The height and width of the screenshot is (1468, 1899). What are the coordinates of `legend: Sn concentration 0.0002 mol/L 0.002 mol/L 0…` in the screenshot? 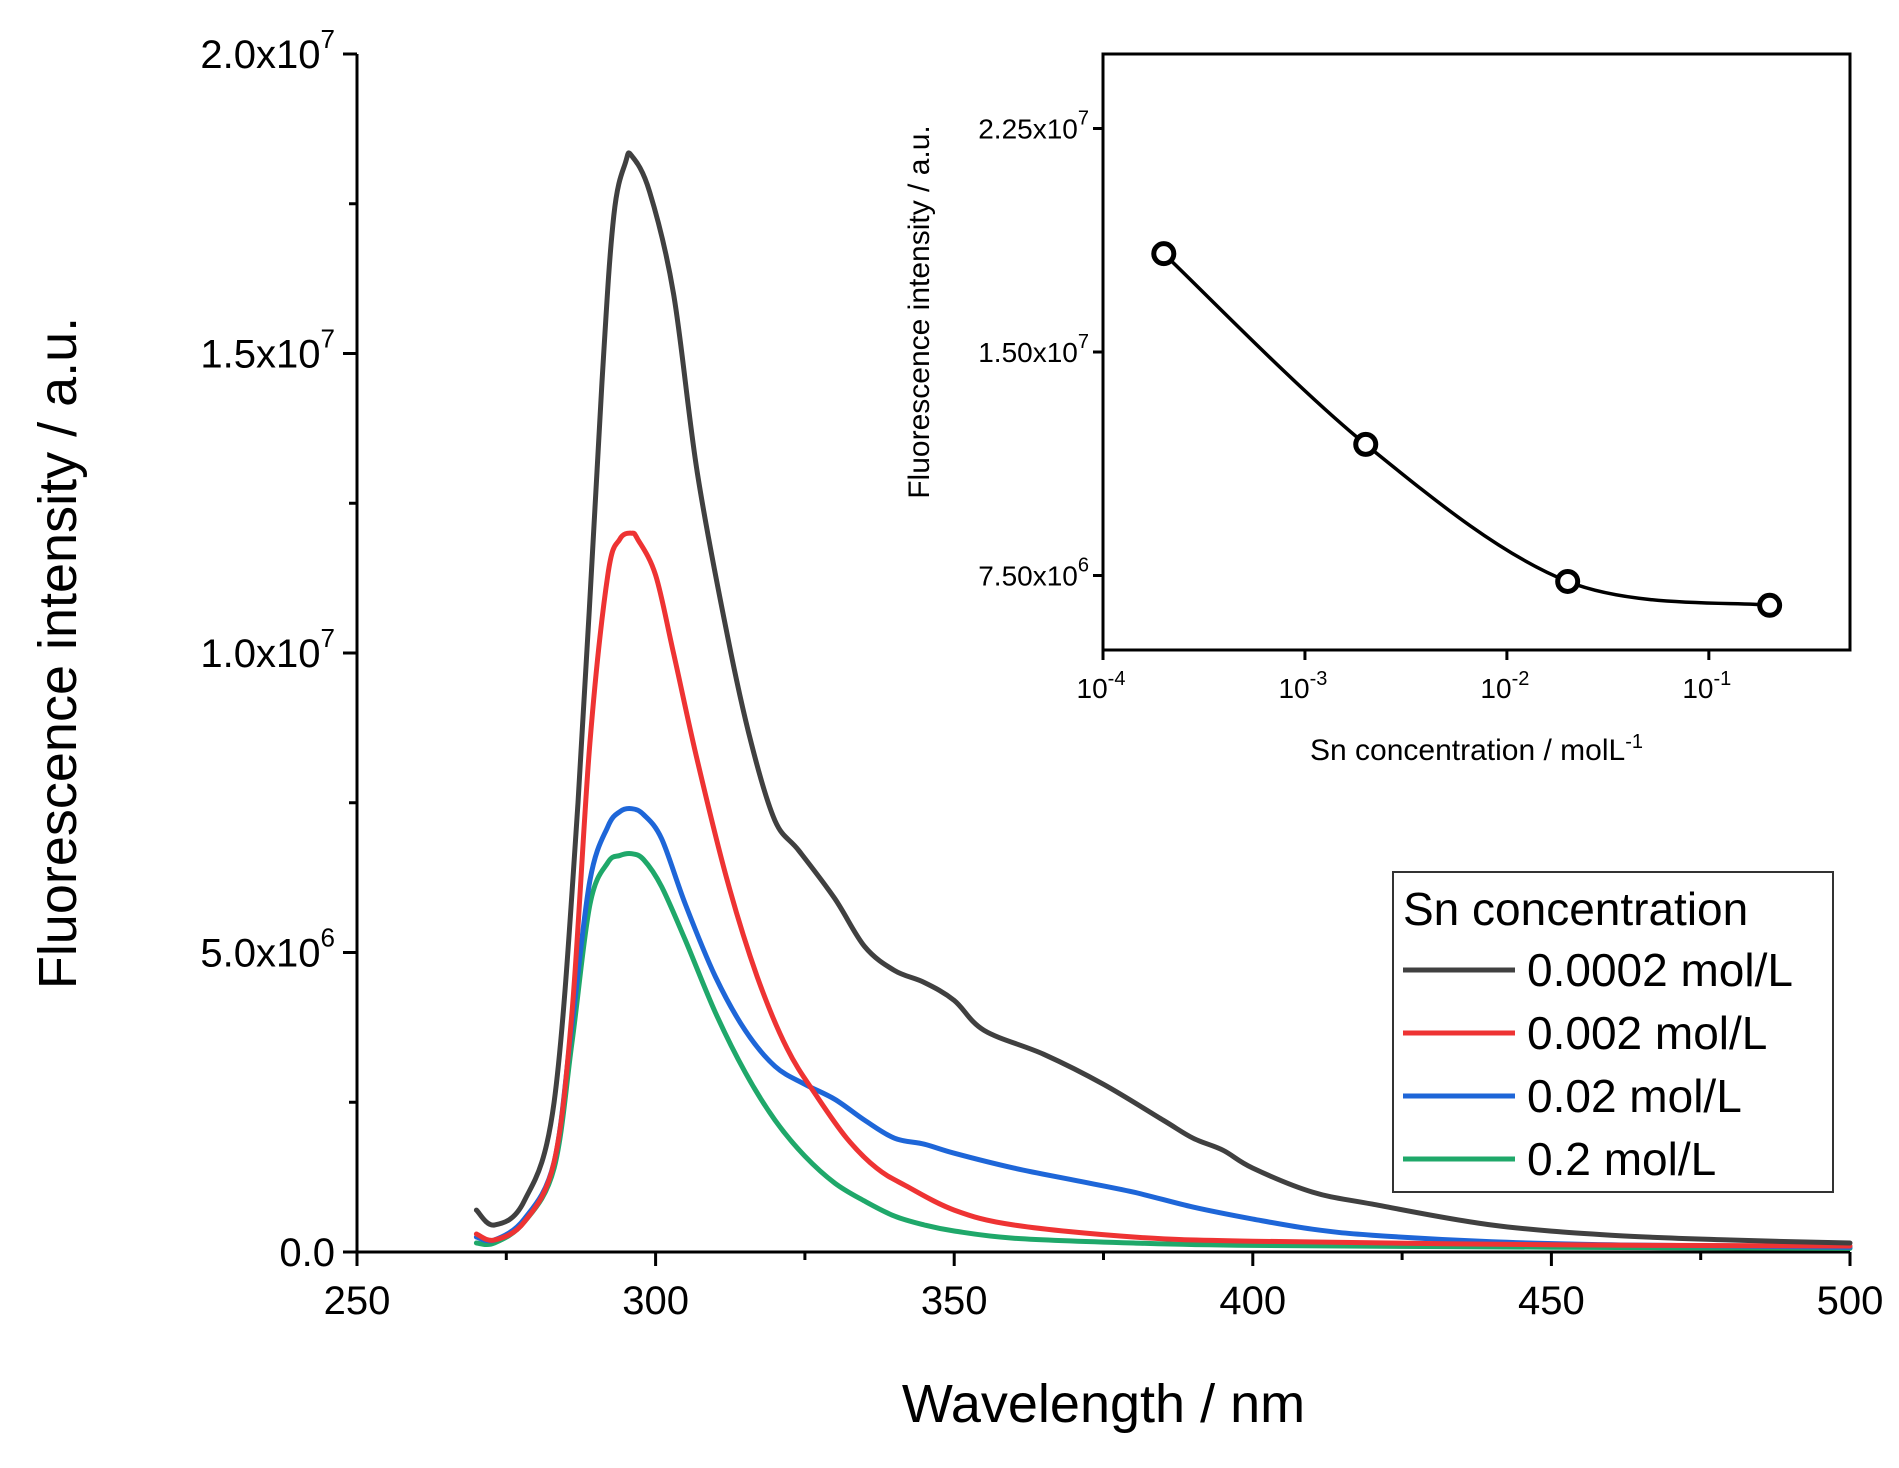 It's located at (1613, 1032).